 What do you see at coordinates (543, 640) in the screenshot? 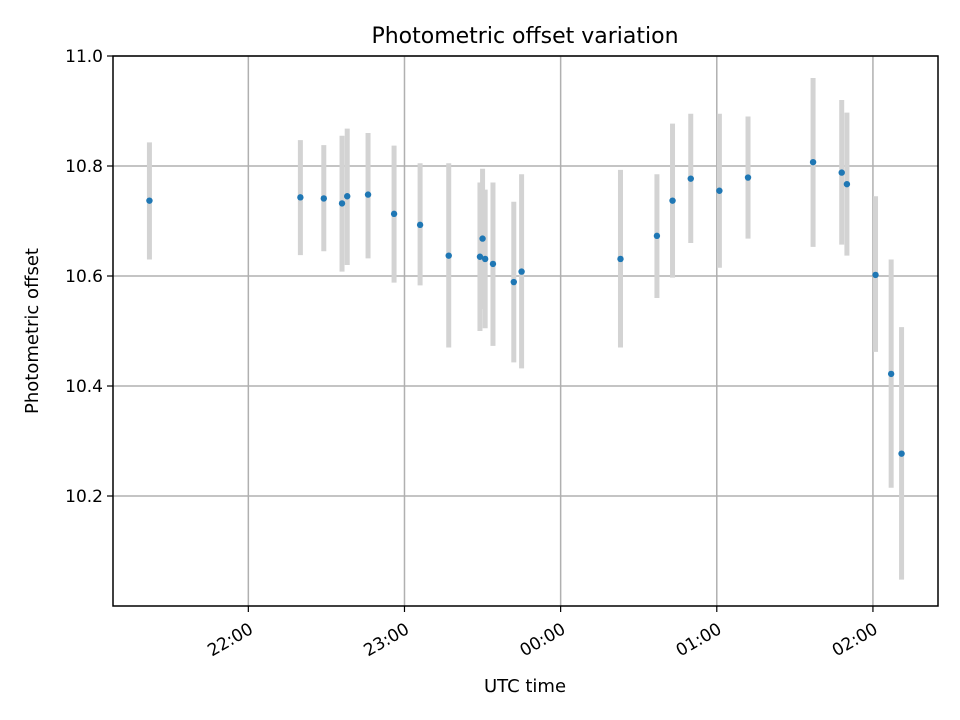
I see `x-tick-label: 00:00` at bounding box center [543, 640].